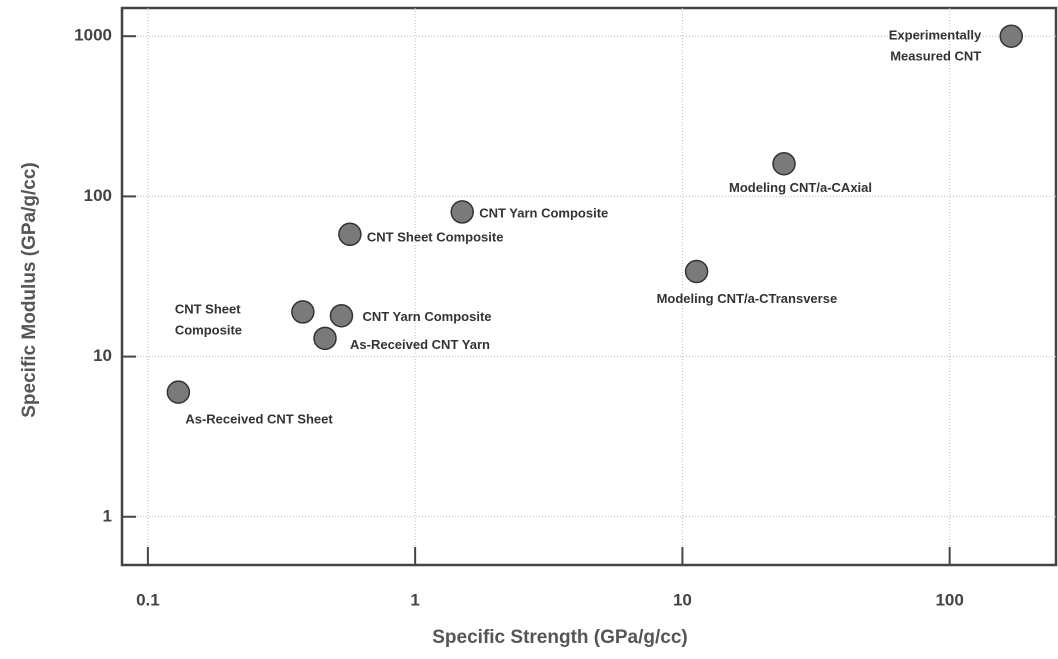  What do you see at coordinates (93, 35) in the screenshot?
I see `y-tick-label: 1000` at bounding box center [93, 35].